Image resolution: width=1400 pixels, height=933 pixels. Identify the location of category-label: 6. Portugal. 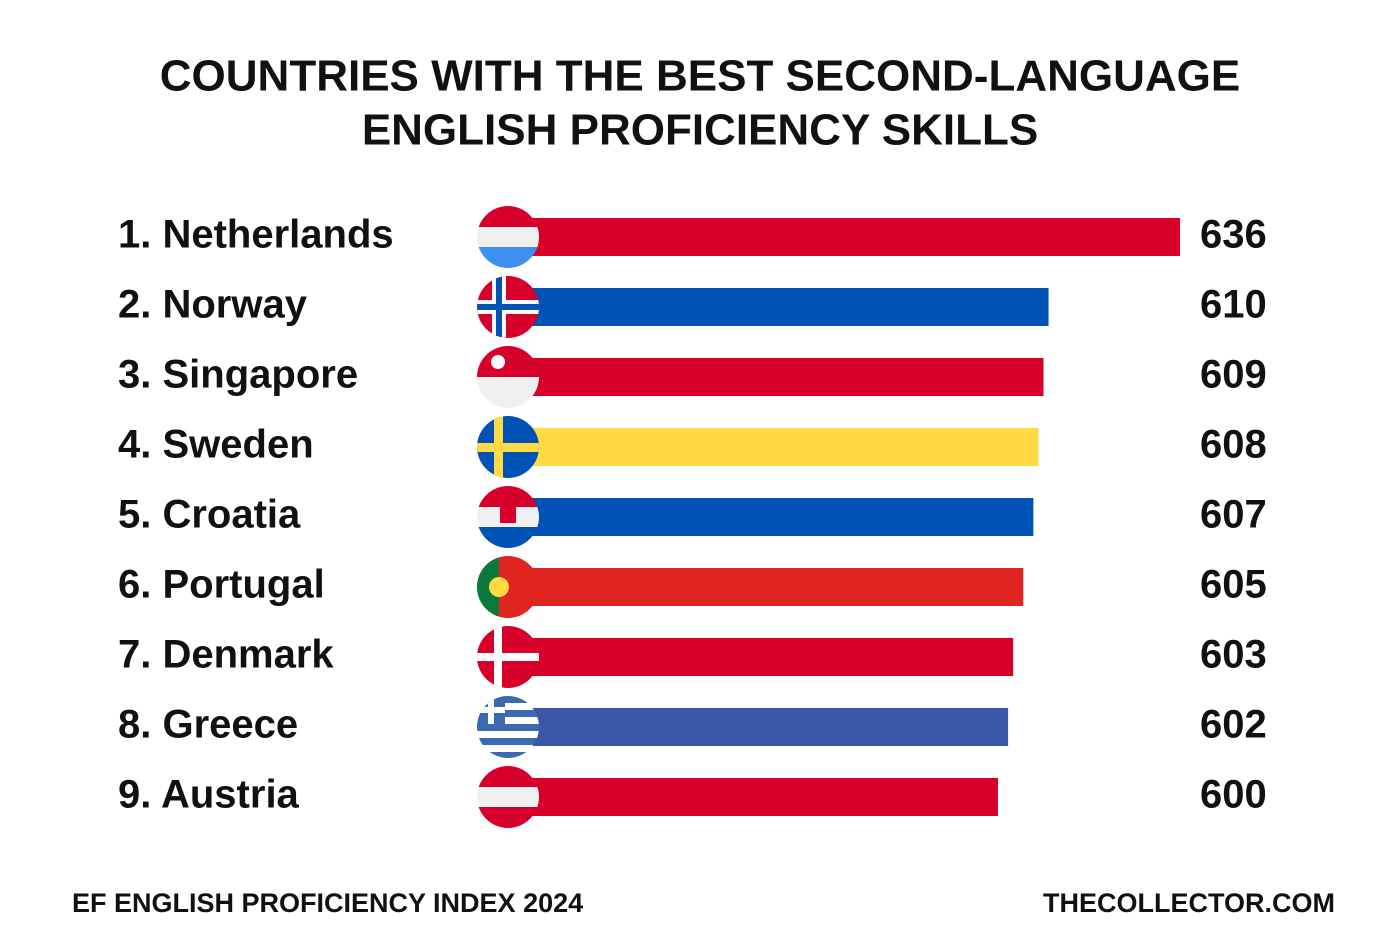
(221, 585).